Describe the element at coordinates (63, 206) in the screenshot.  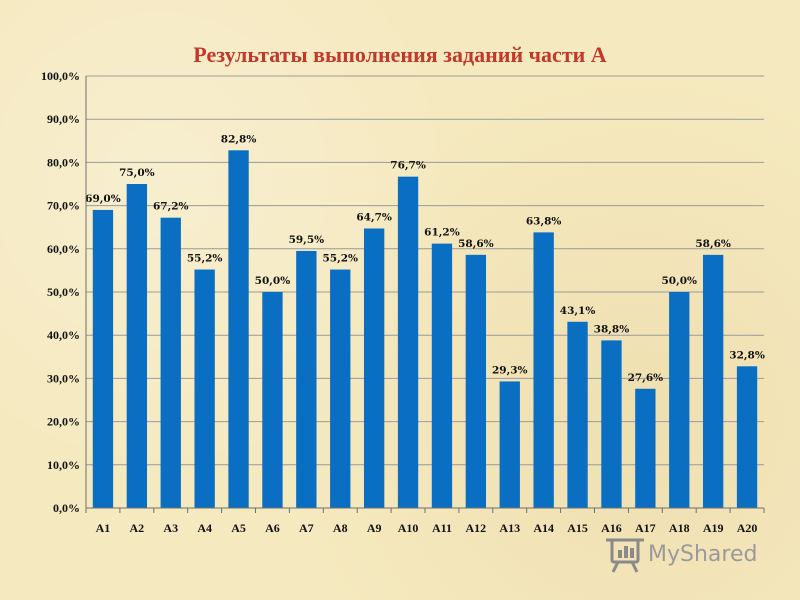
I see `y-tick-label: 70,0%` at that location.